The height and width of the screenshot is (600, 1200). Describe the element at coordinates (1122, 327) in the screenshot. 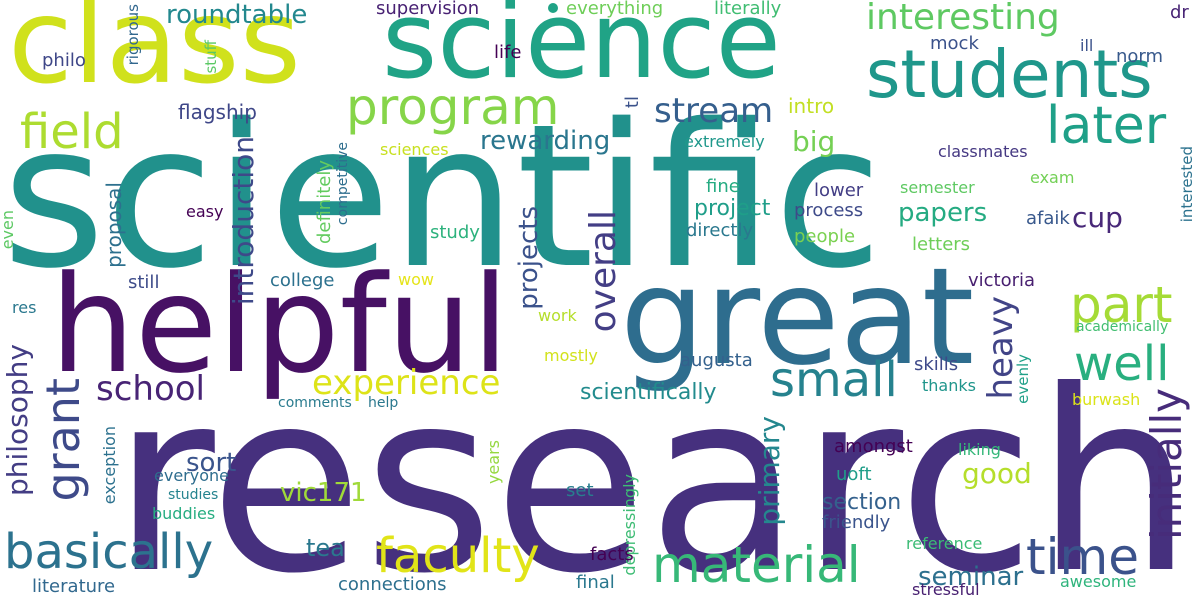

I see `word-academically: academically` at that location.